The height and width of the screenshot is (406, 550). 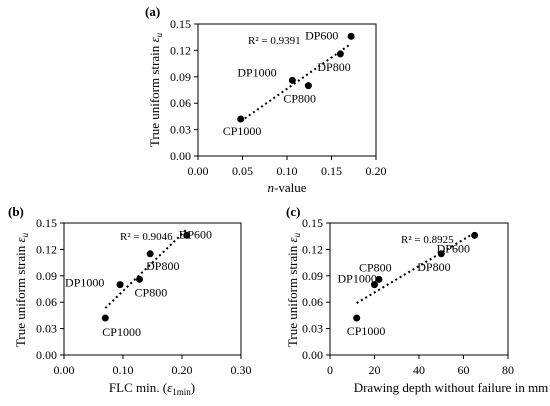 What do you see at coordinates (274, 41) in the screenshot?
I see `r-squared-label: R² = 0.9391` at bounding box center [274, 41].